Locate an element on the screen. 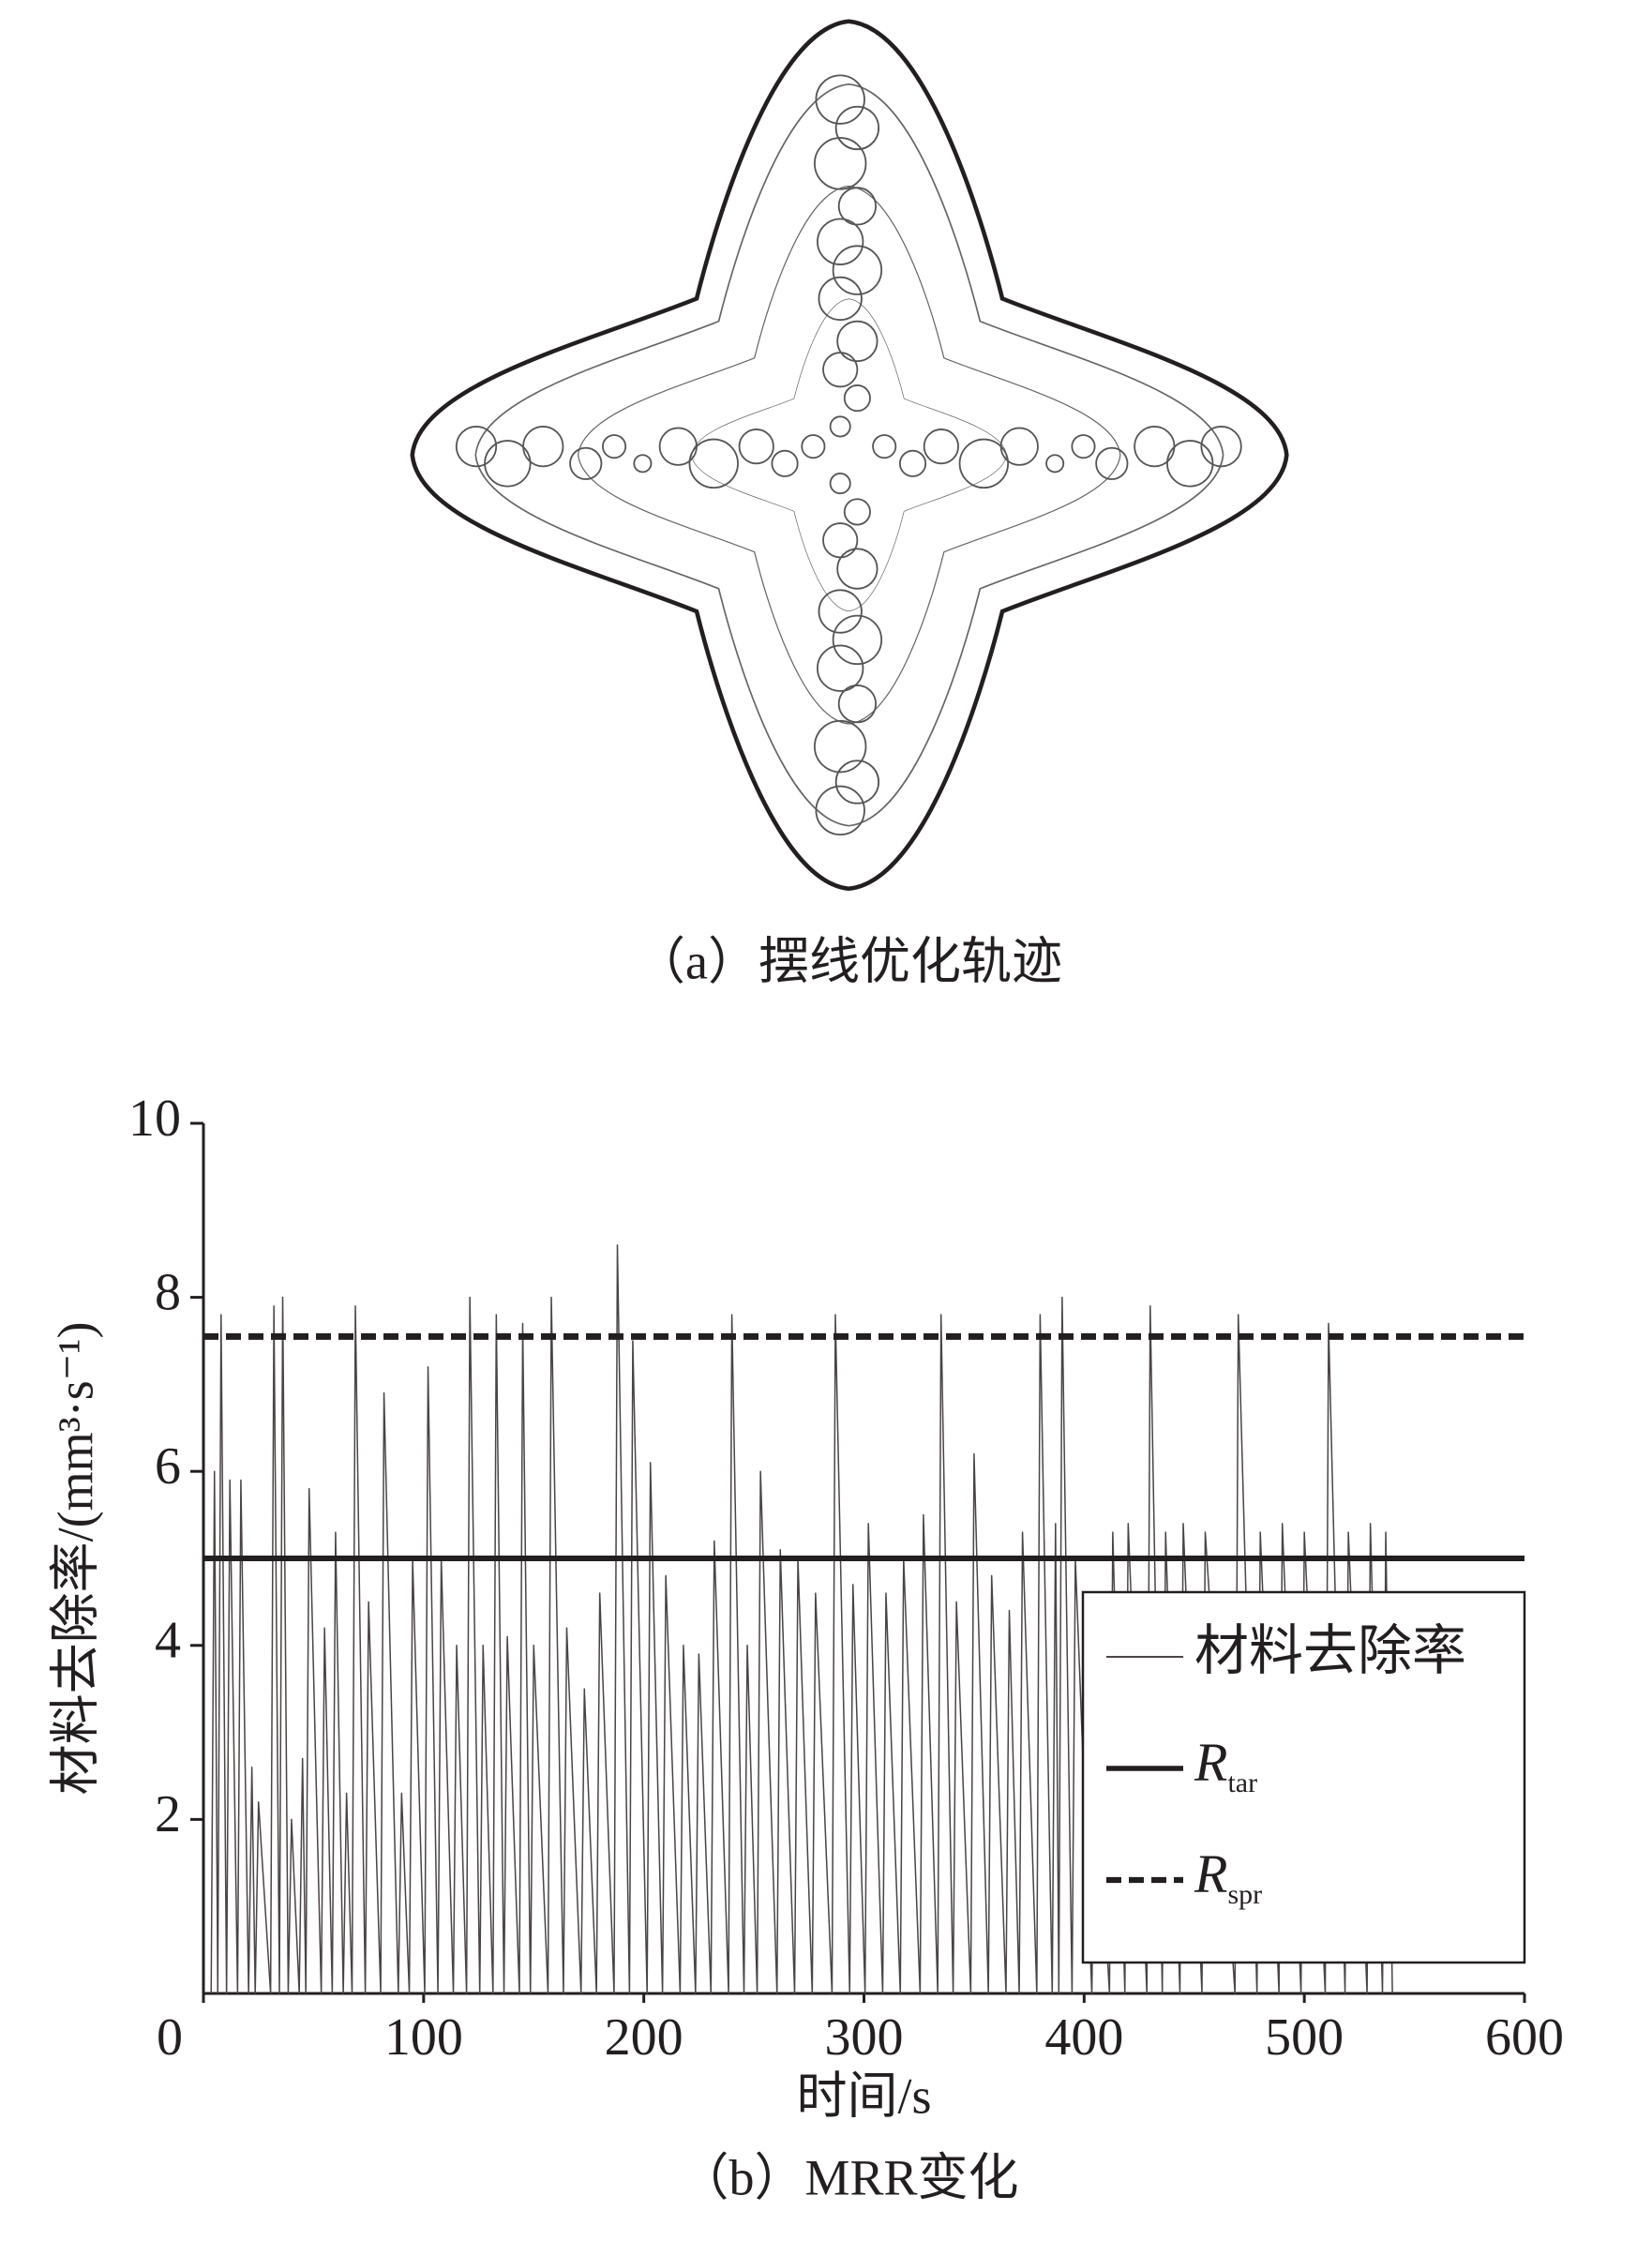 This screenshot has height=2241, width=1652. legend-label: 材料去除率 is located at coordinates (1330, 1650).